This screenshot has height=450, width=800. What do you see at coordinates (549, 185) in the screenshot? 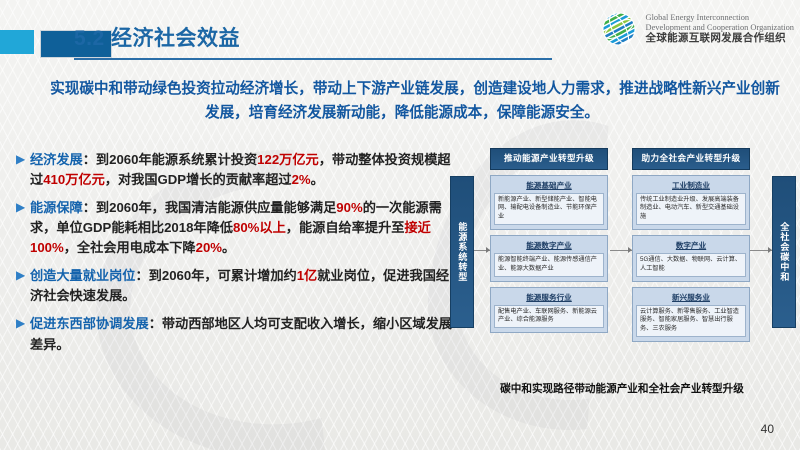
I see `card-title: 能源基础产业` at bounding box center [549, 185].